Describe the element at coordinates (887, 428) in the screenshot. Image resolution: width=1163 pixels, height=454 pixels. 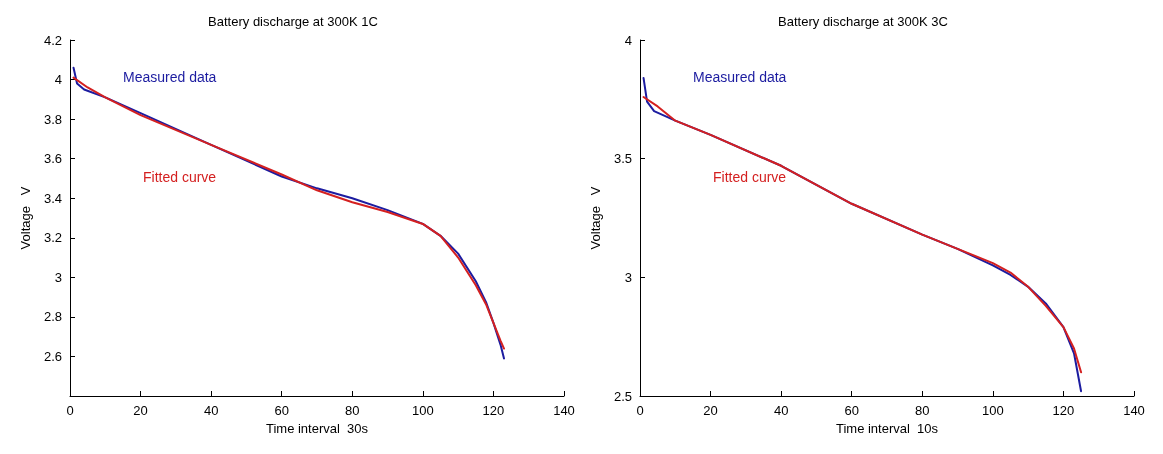
I see `x-axis-title: Time interval 10s` at that location.